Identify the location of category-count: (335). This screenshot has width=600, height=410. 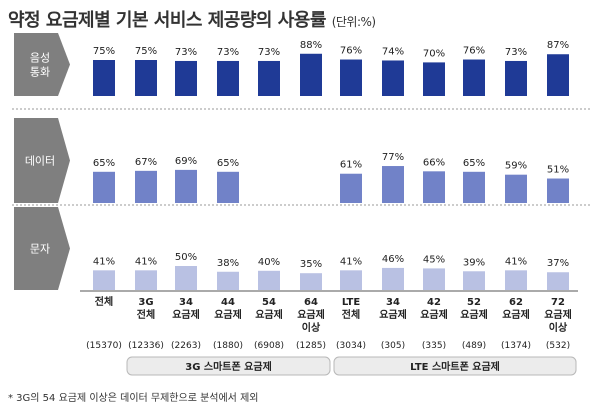
(434, 346).